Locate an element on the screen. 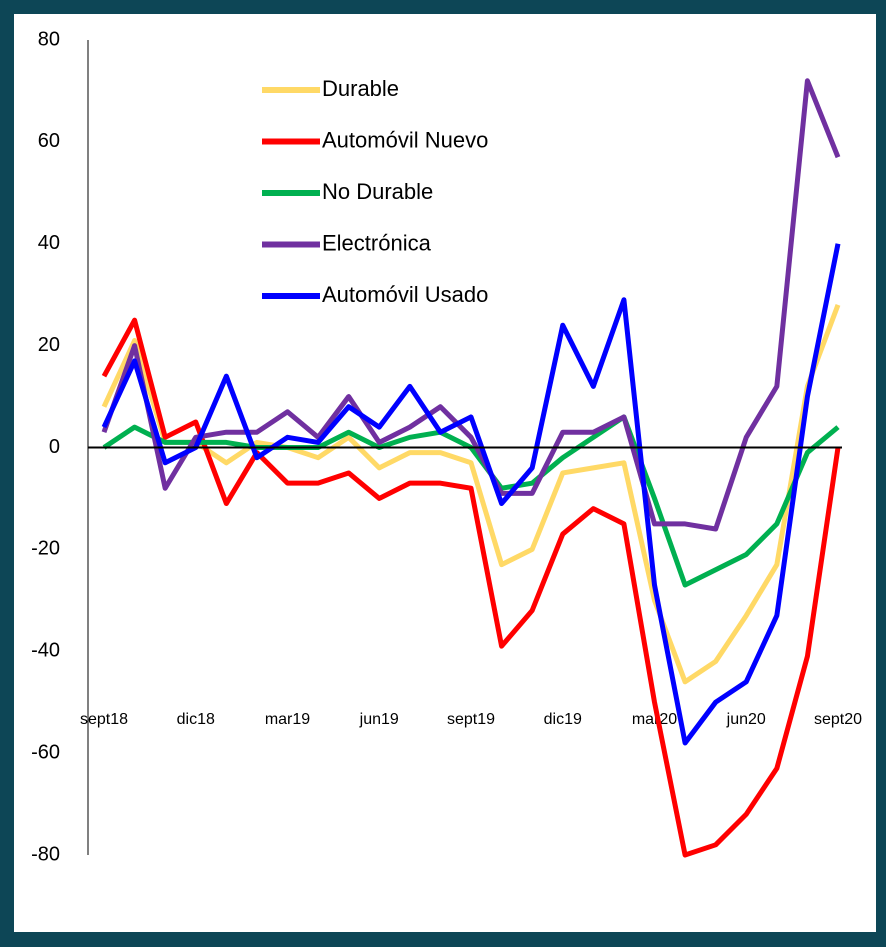 The width and height of the screenshot is (886, 947). x-tick-label: dic18 is located at coordinates (196, 719).